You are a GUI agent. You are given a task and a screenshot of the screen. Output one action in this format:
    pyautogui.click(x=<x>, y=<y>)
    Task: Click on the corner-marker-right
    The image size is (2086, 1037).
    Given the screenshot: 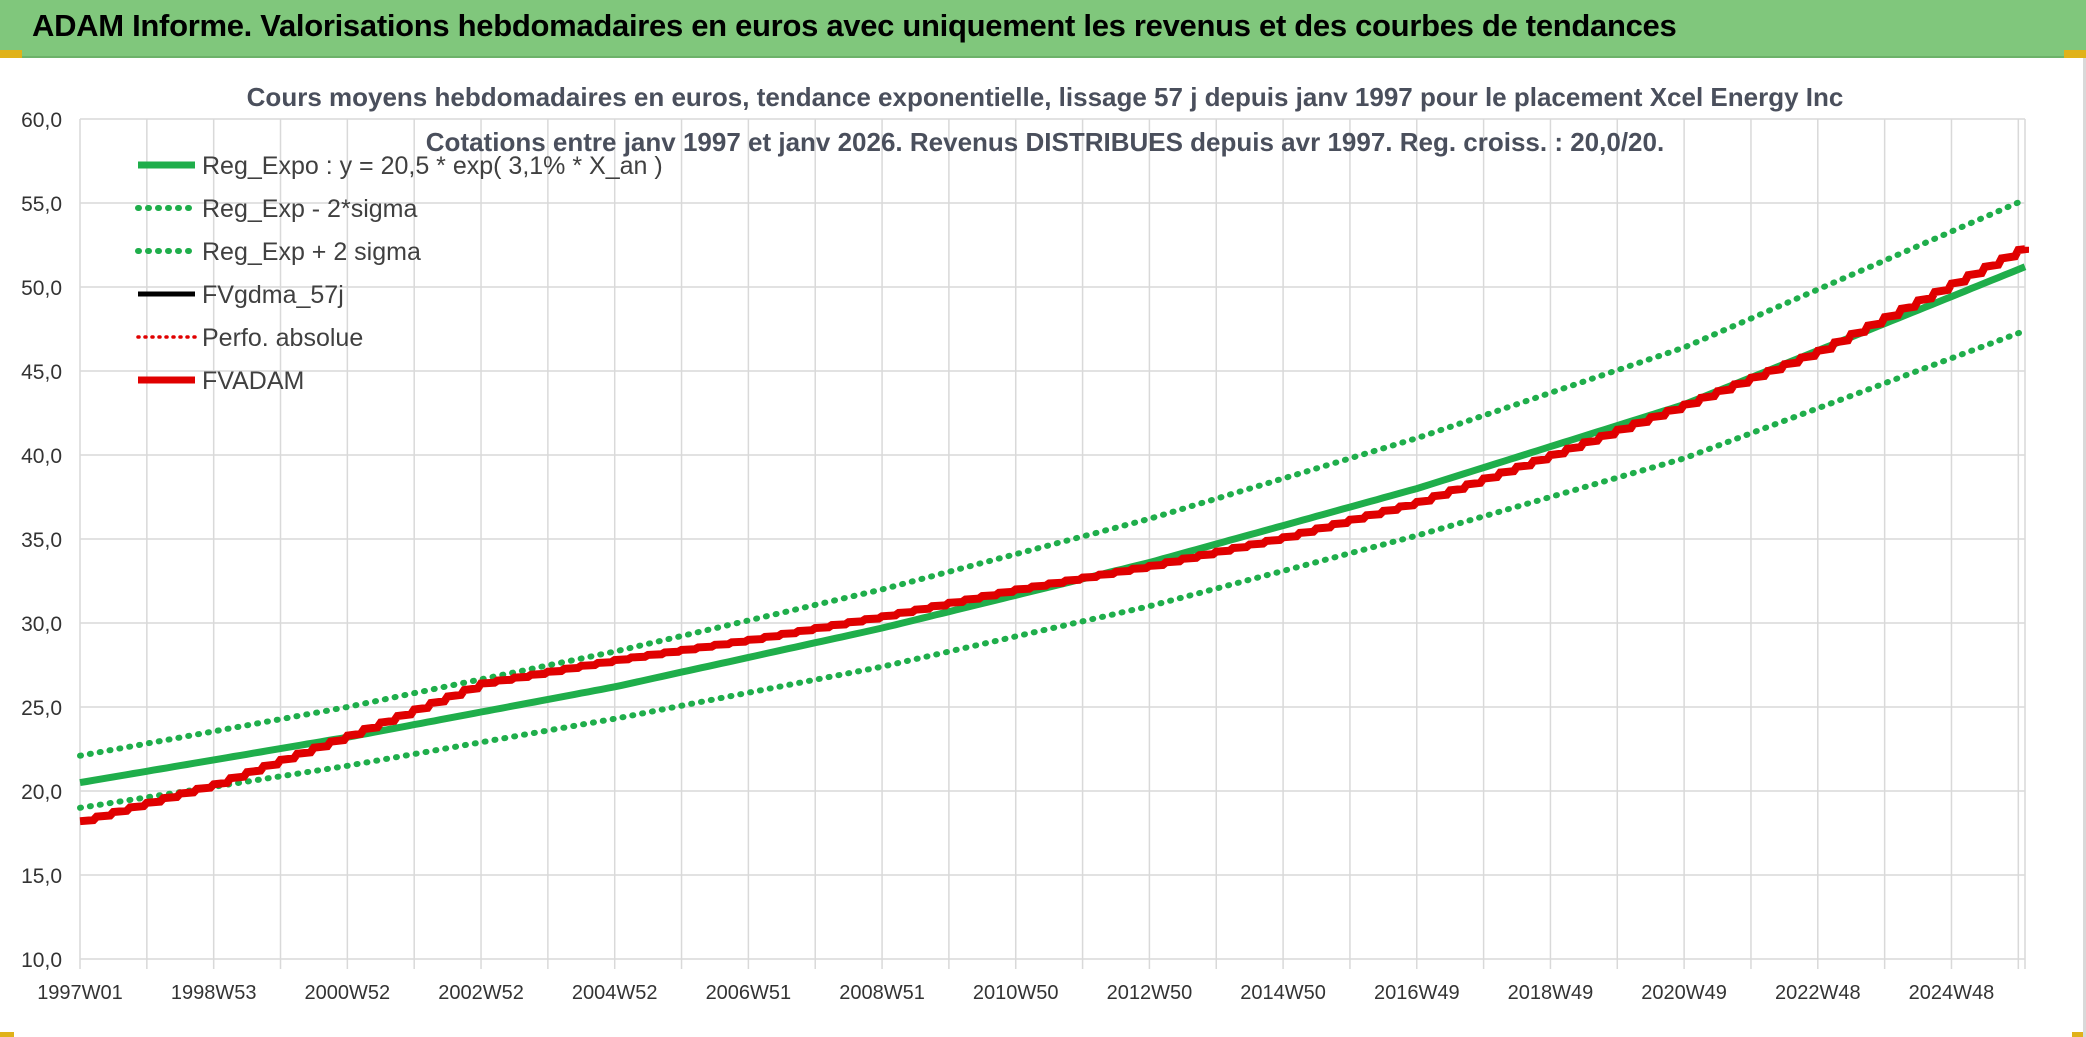 What is the action you would take?
    pyautogui.click(x=2075, y=54)
    